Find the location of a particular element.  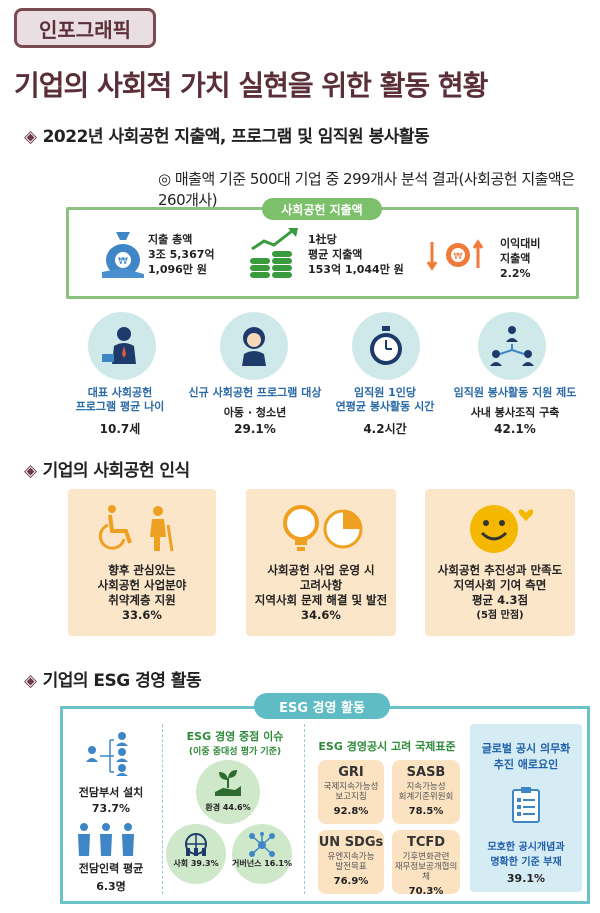

money-bag-icon: ₩ is located at coordinates (123, 255).